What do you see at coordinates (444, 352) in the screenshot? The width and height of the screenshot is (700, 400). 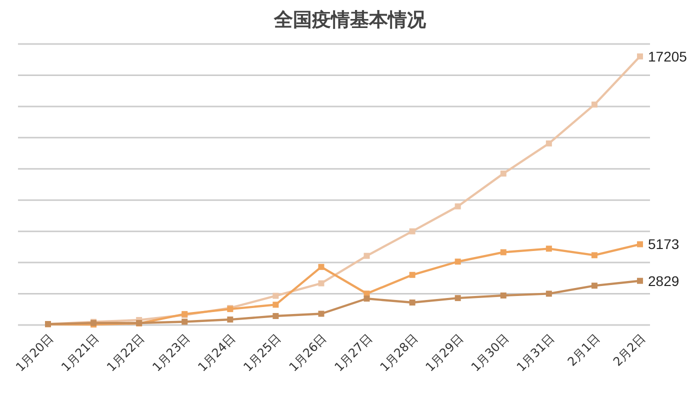 I see `x-tick-label: 1月29日` at bounding box center [444, 352].